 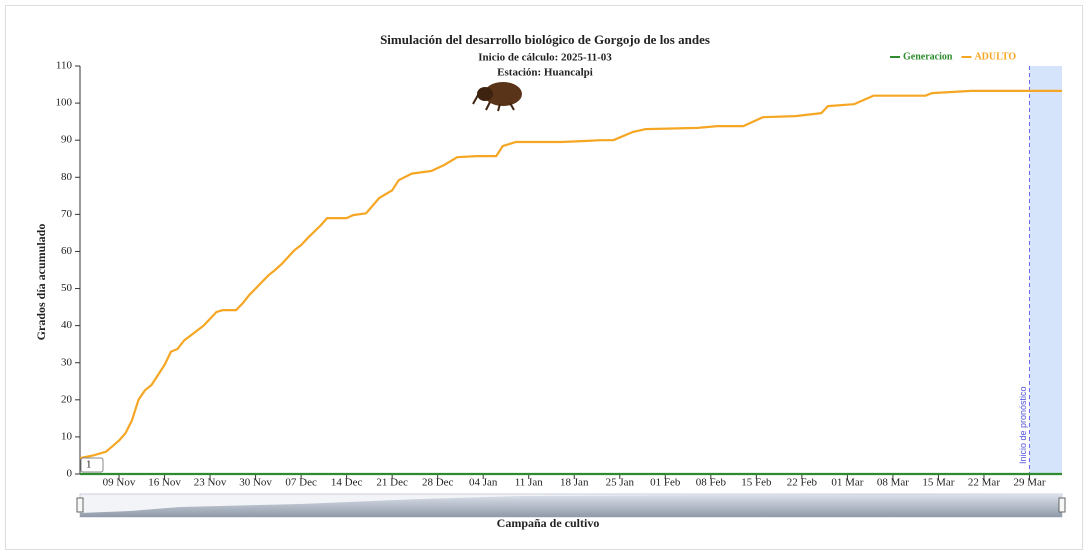 I want to click on x-tick-label: 08 Feb, so click(x=711, y=483).